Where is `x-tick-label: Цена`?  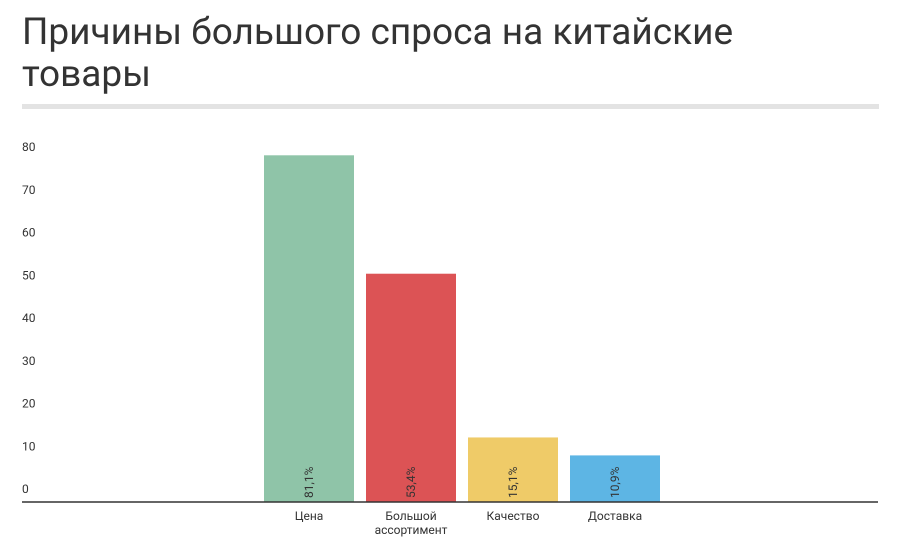 x-tick-label: Цена is located at coordinates (309, 516).